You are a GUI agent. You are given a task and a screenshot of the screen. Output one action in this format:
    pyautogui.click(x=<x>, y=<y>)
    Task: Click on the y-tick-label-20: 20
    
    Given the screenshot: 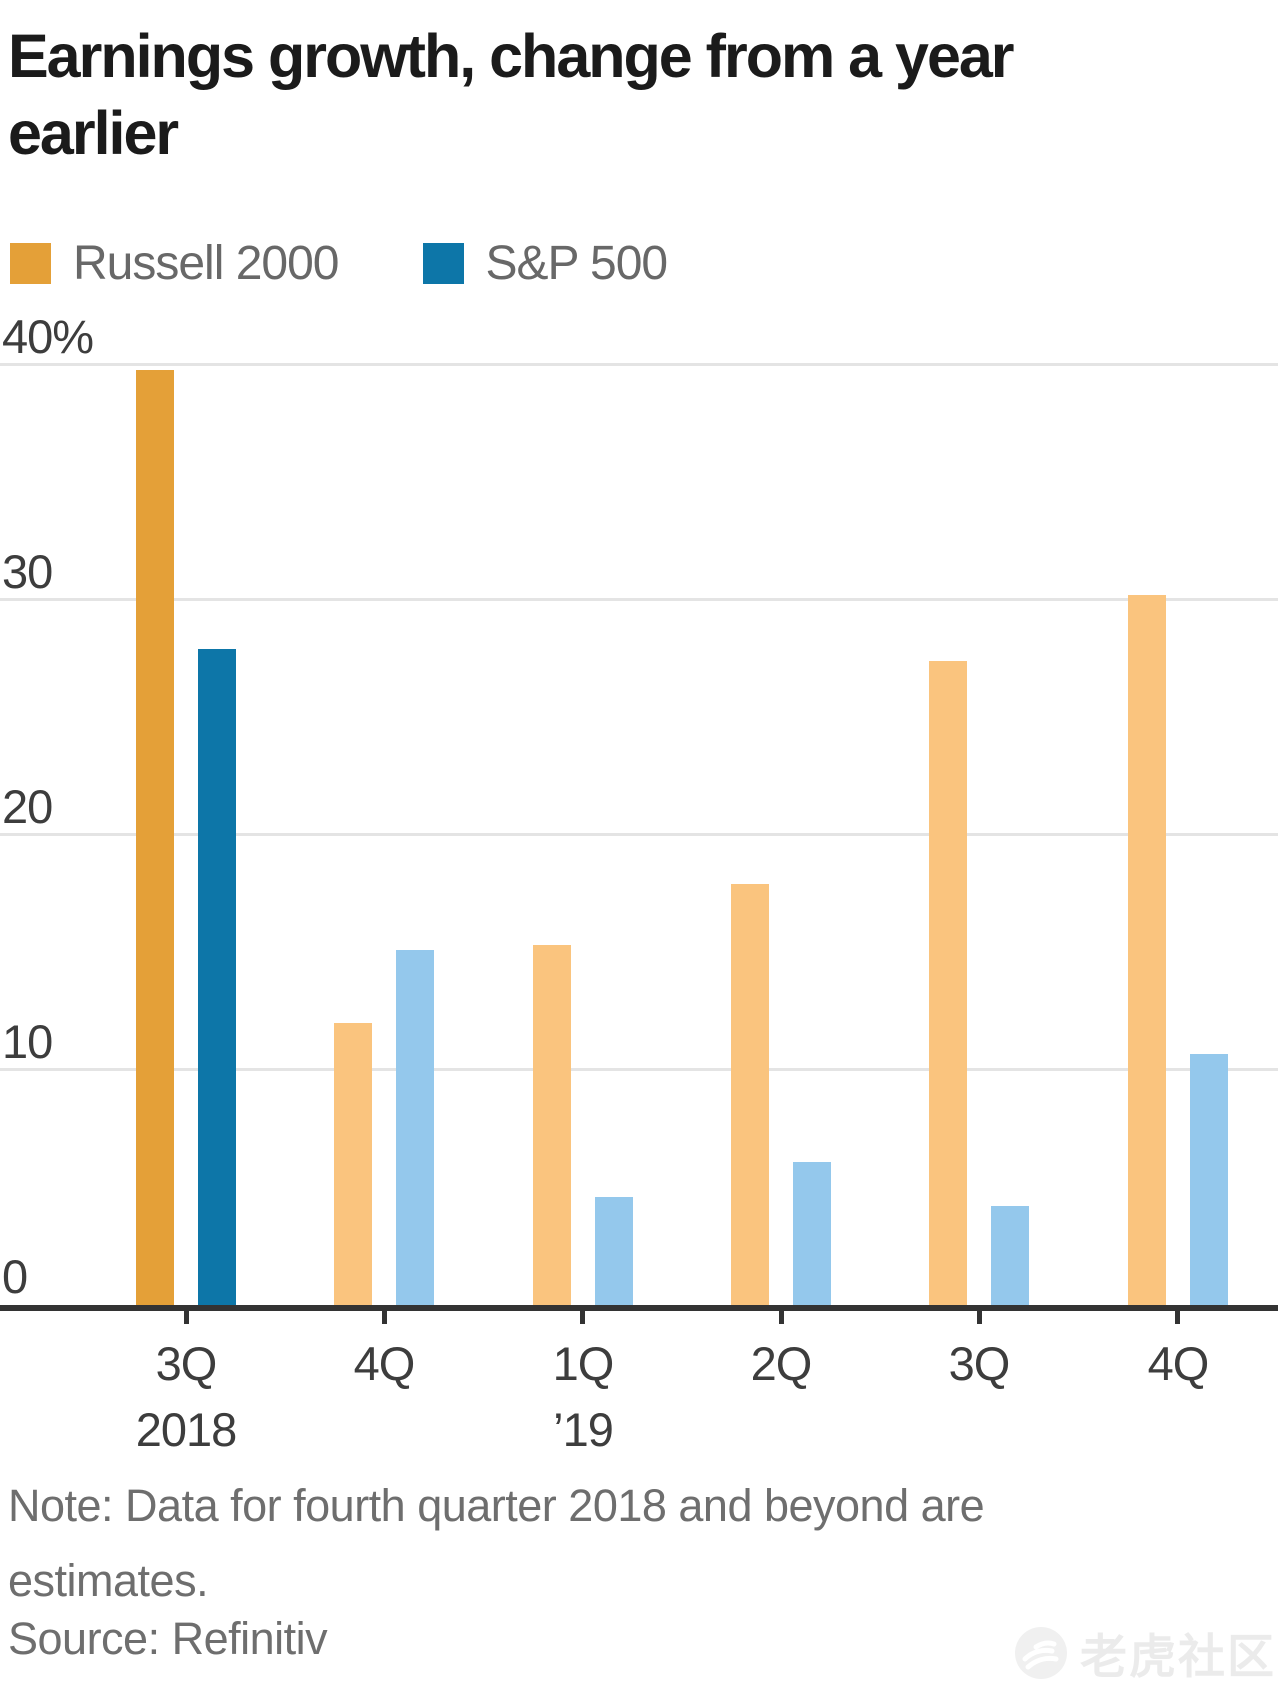 What is the action you would take?
    pyautogui.click(x=27, y=806)
    